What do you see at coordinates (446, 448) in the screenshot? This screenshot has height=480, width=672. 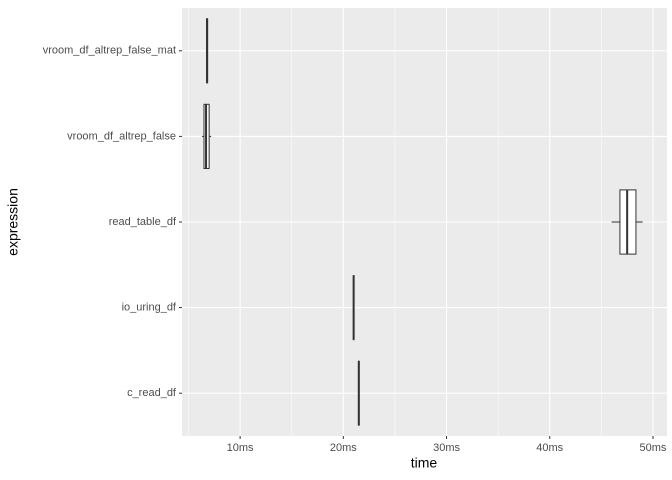 I see `x-tick-label: 30ms` at bounding box center [446, 448].